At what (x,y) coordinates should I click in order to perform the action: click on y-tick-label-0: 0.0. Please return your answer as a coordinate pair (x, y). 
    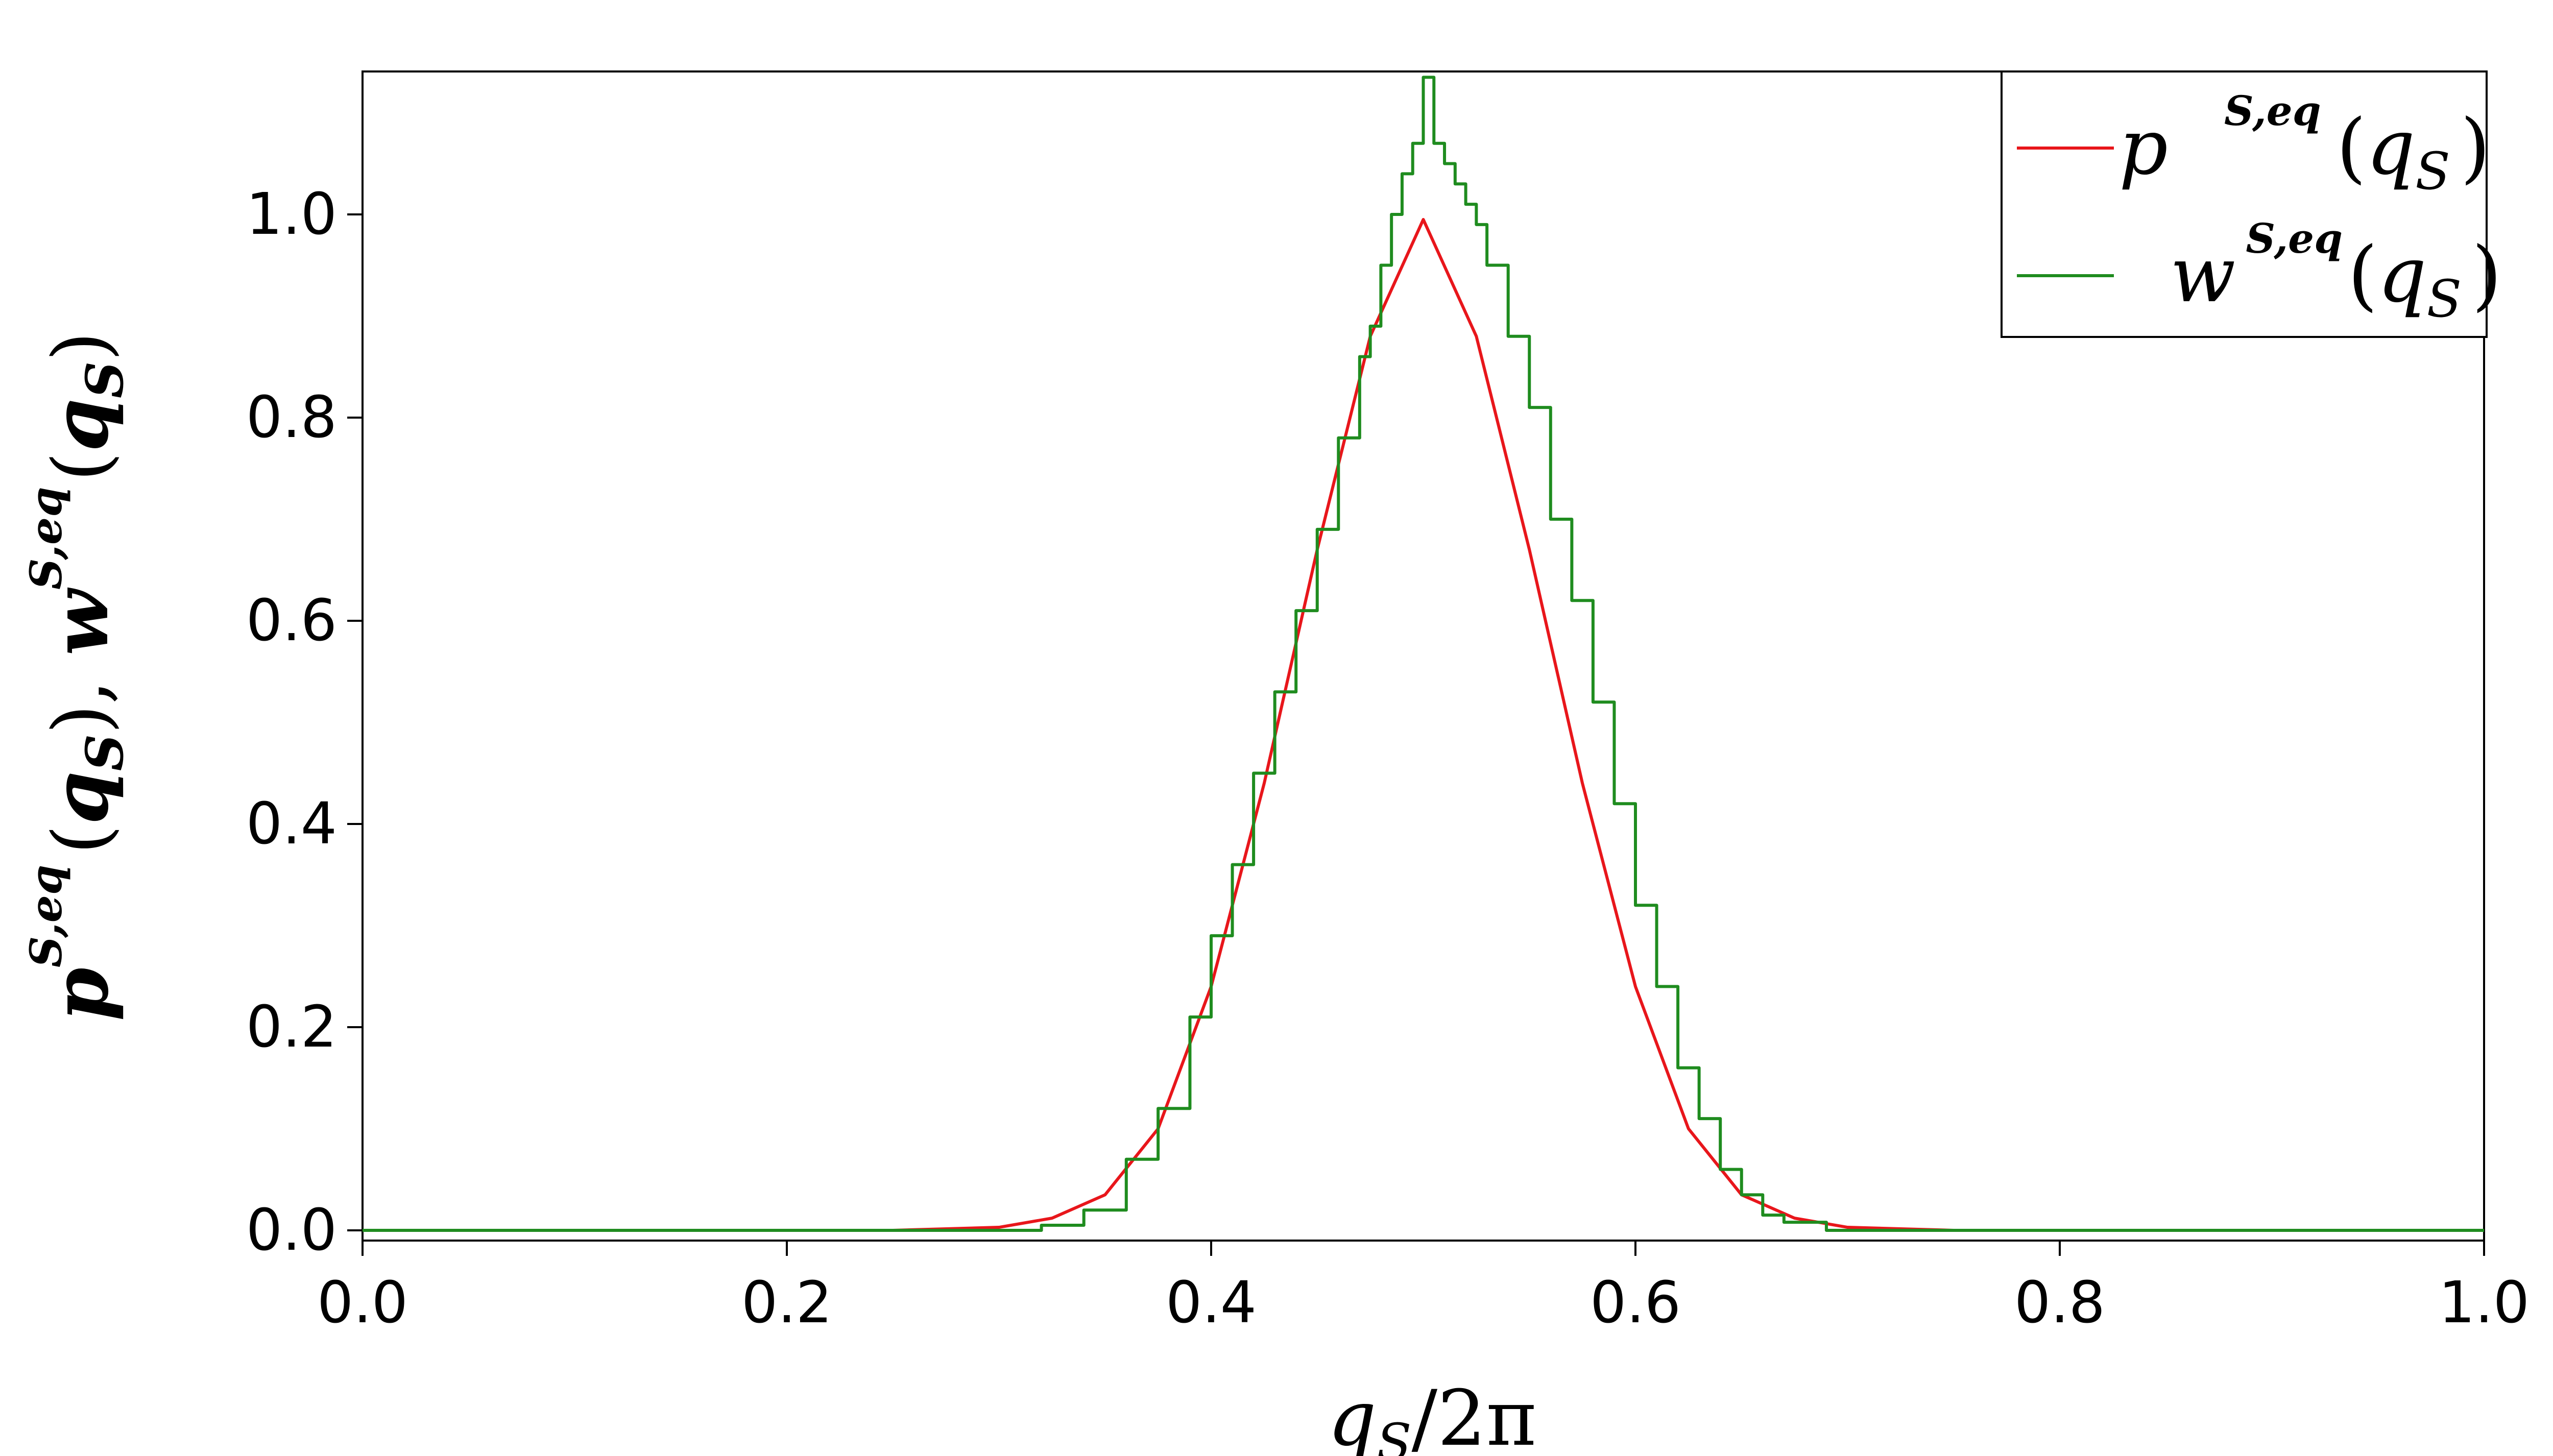
    Looking at the image, I should click on (291, 1230).